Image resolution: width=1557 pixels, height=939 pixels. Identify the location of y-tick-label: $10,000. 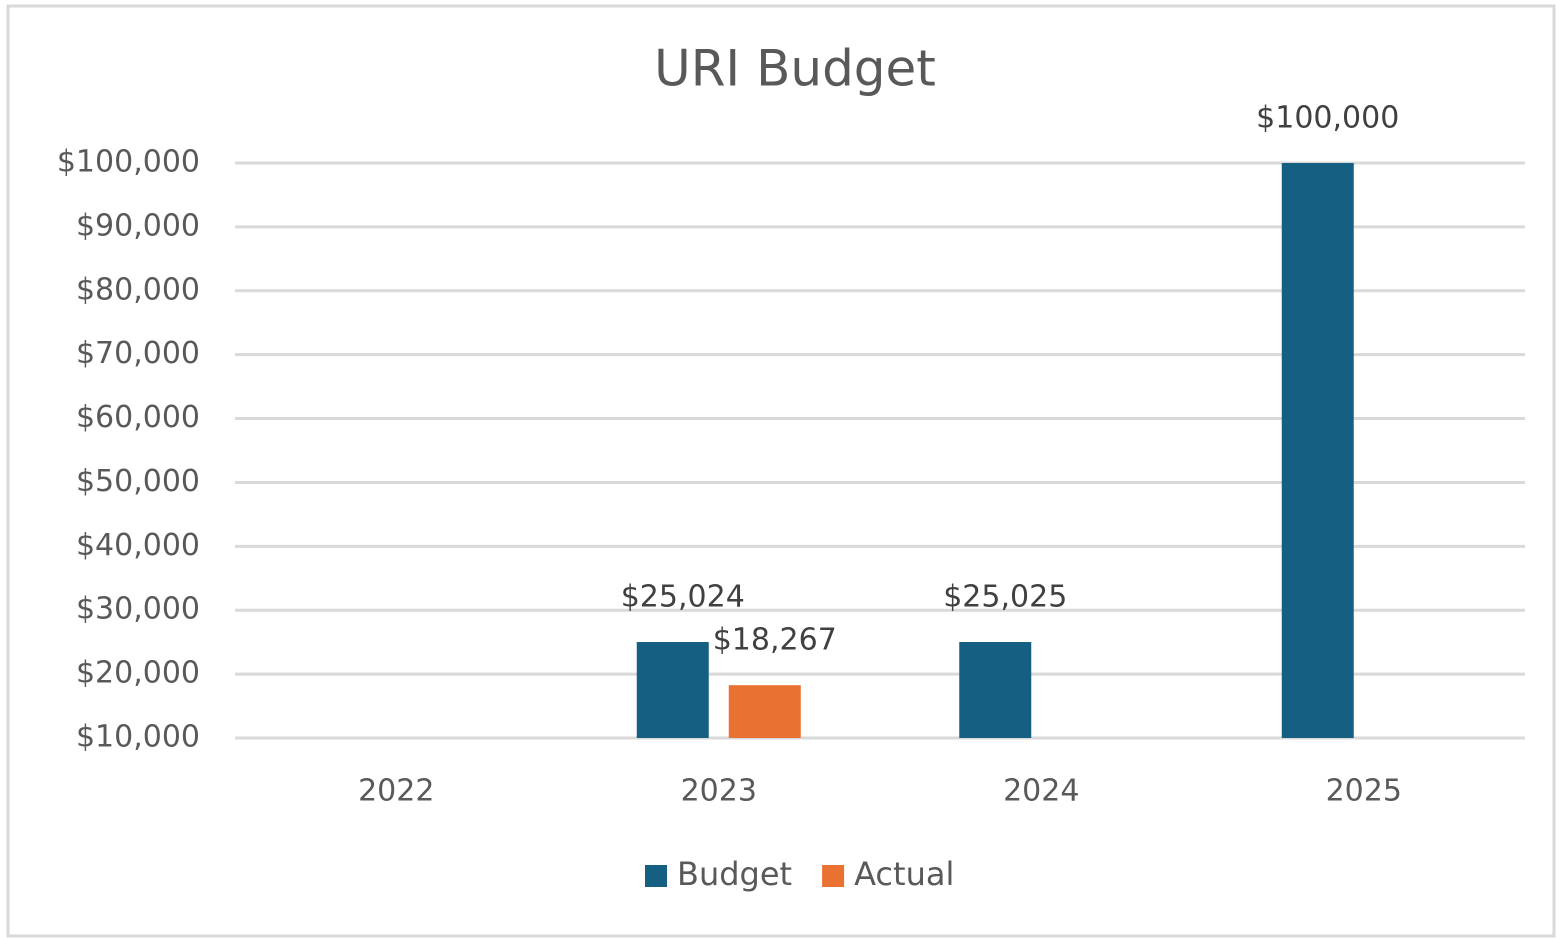
(138, 737).